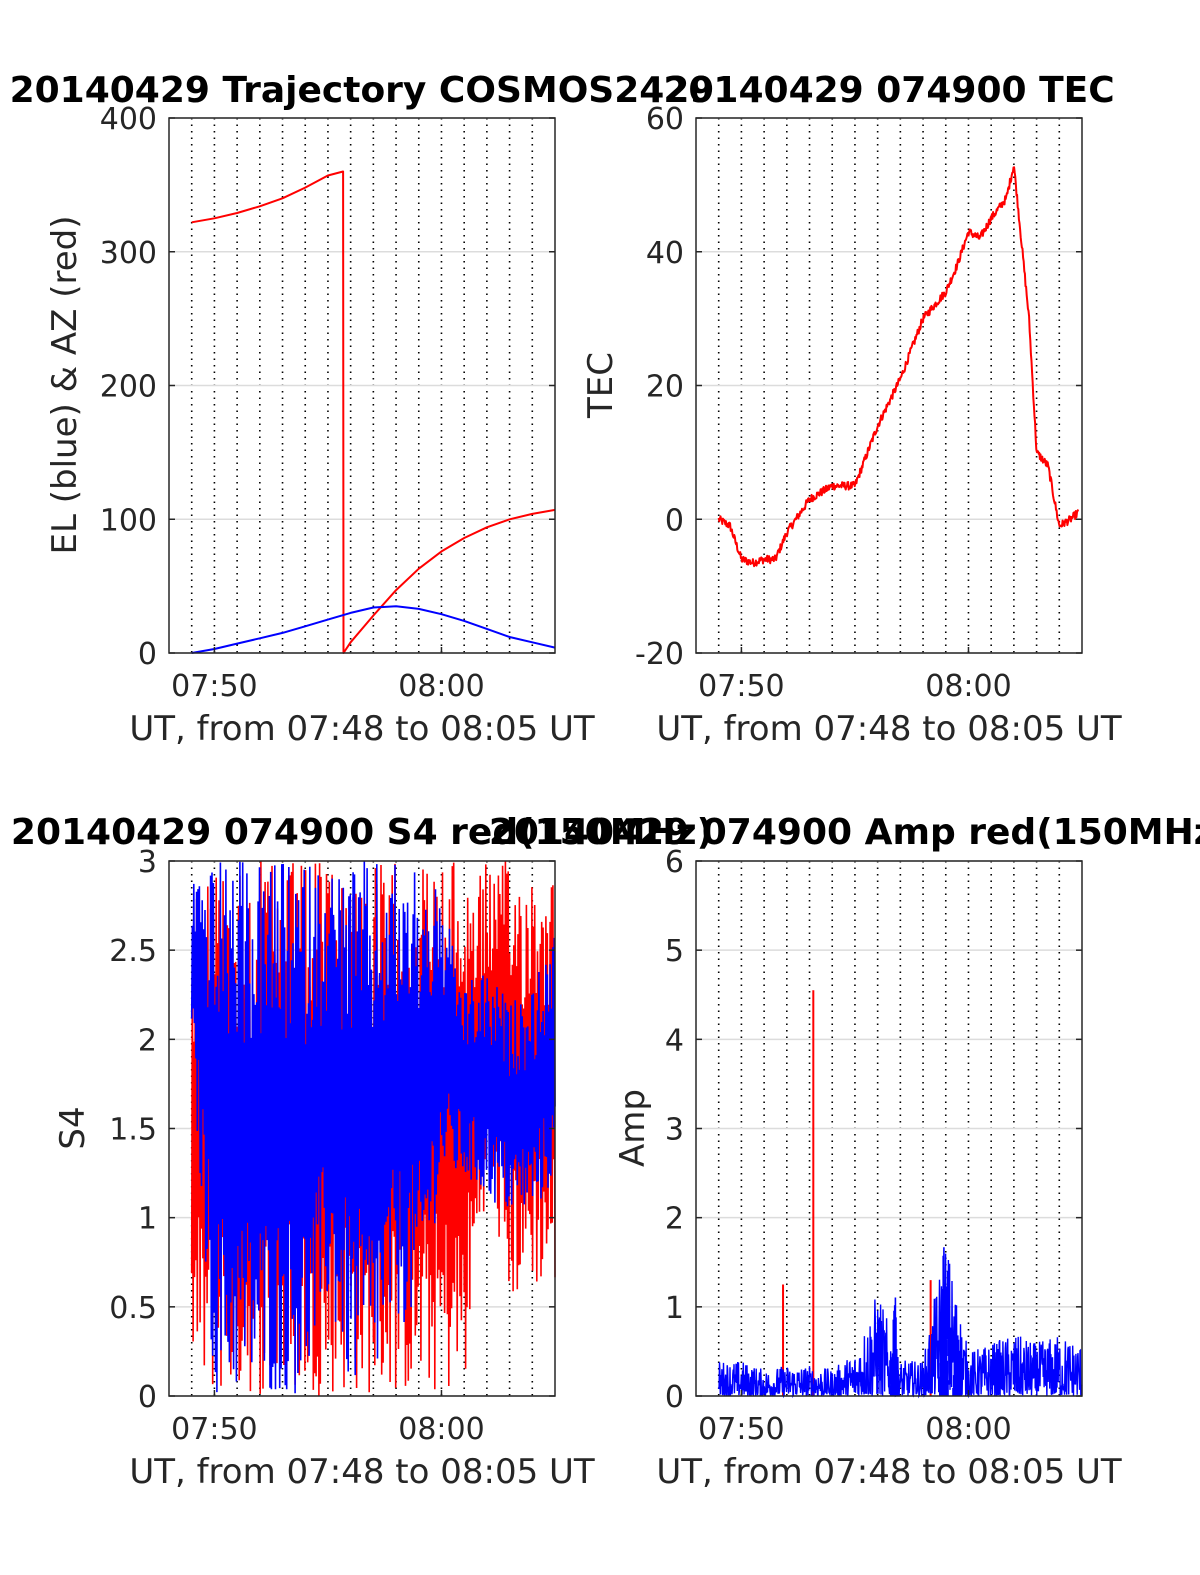 The image size is (1200, 1575). I want to click on grid-lines, so click(889, 1128).